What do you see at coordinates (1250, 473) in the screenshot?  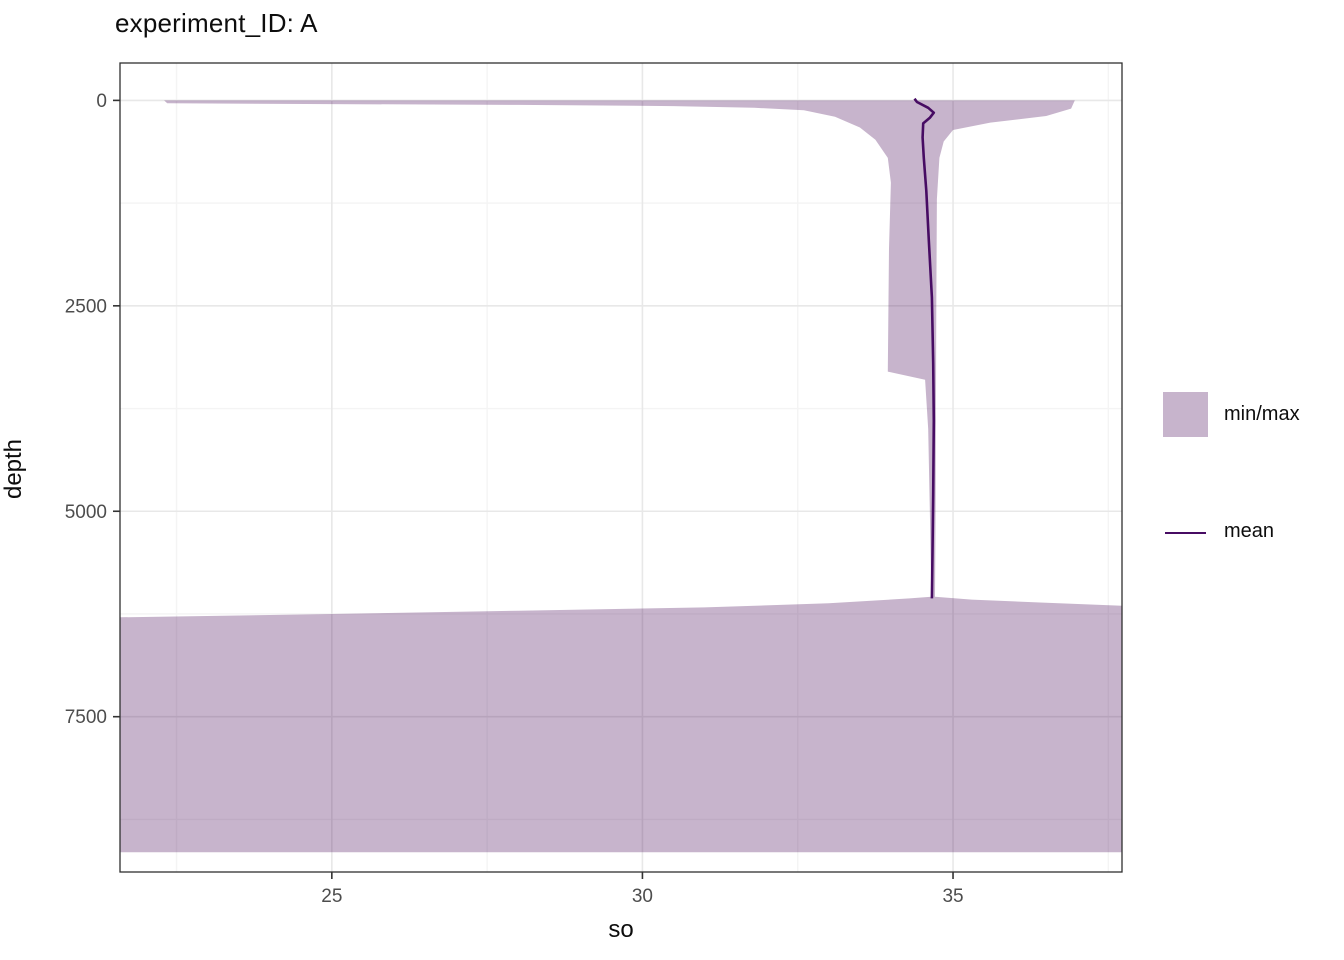 I see `legend: min/max mean` at bounding box center [1250, 473].